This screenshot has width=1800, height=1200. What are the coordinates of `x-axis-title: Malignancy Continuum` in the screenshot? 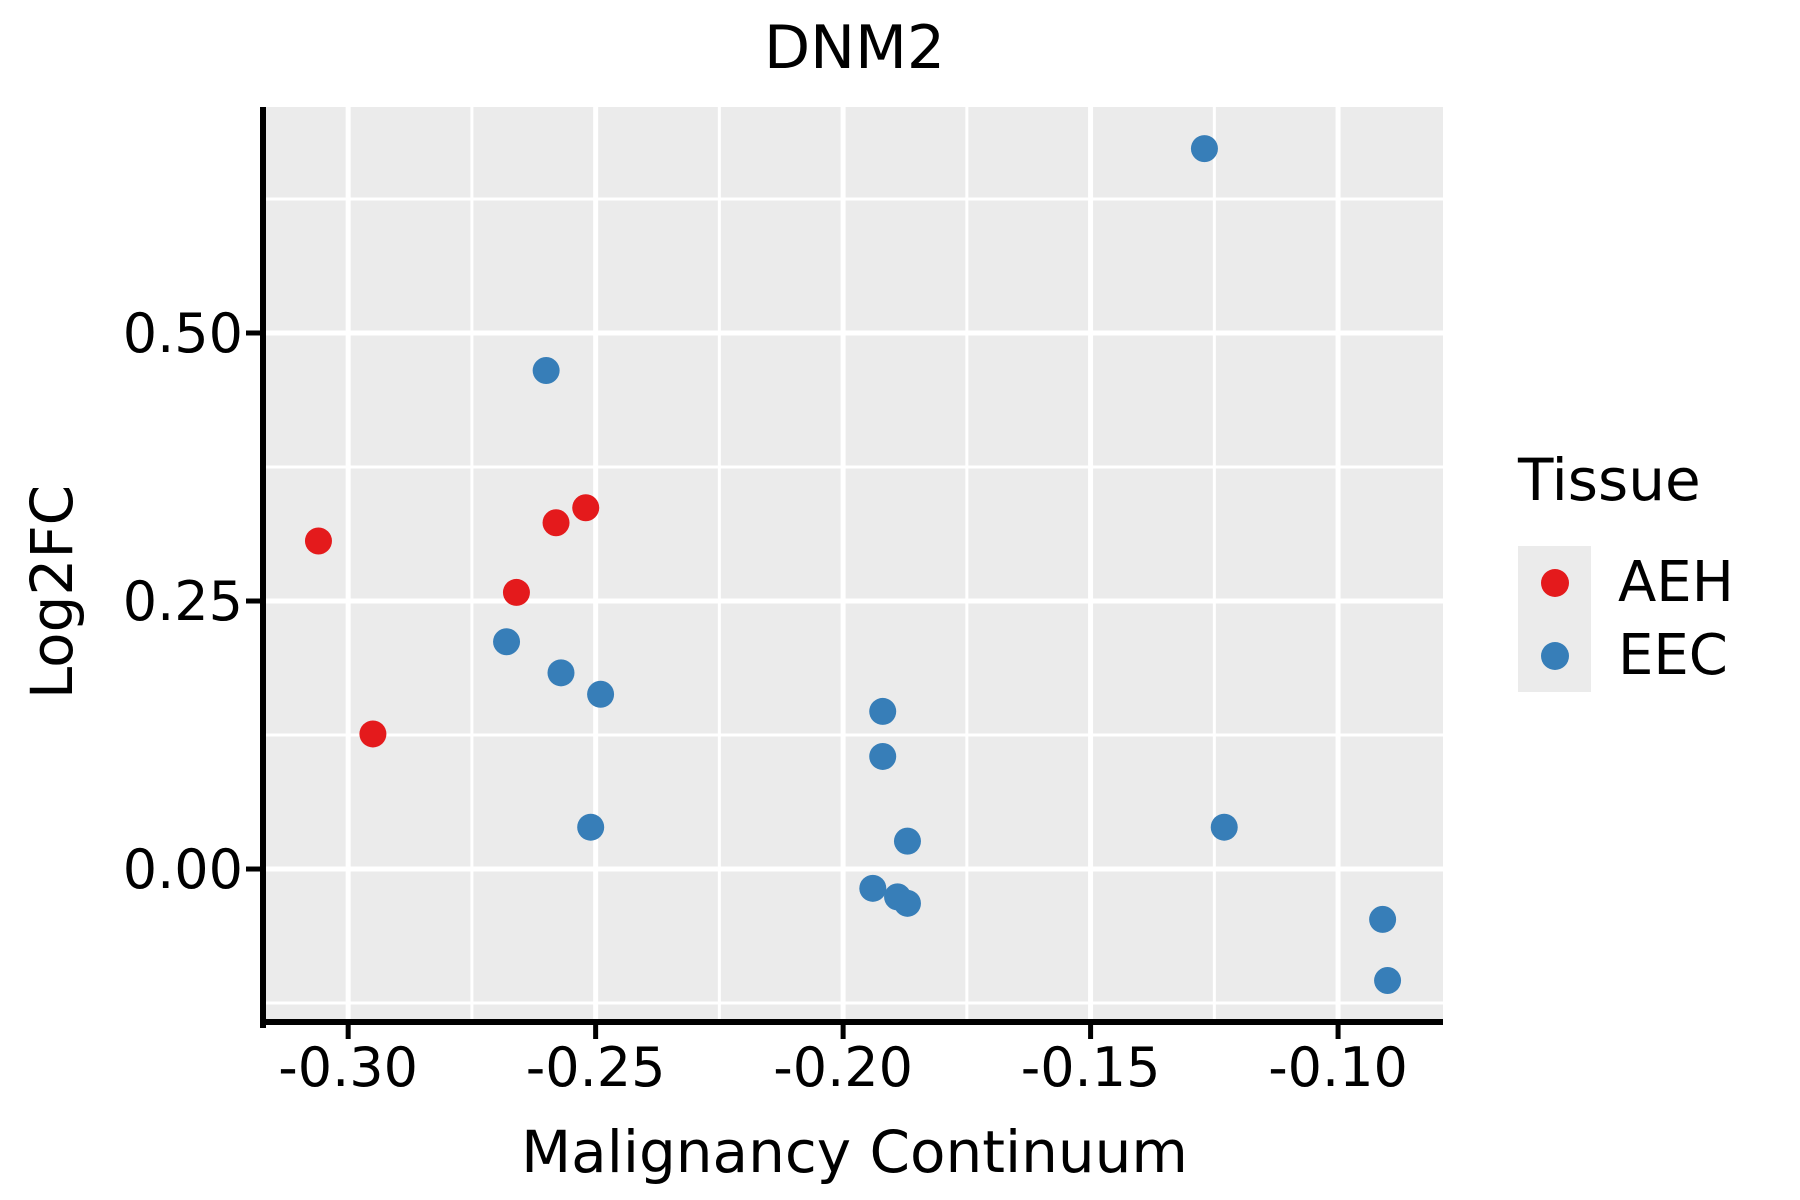 It's located at (854, 1152).